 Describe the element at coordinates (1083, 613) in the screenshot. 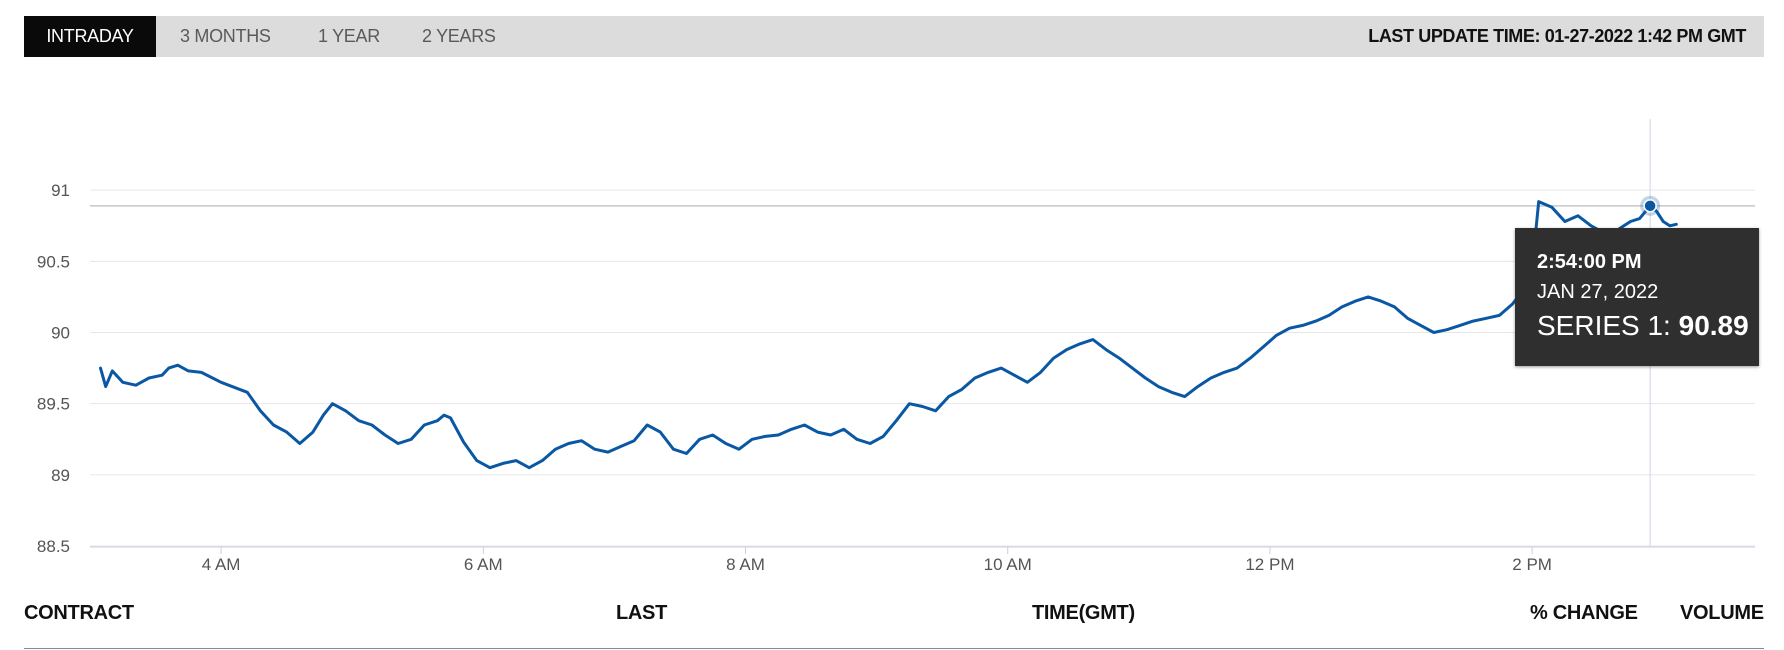

I see `column-header-time: TIME(GMT)` at that location.